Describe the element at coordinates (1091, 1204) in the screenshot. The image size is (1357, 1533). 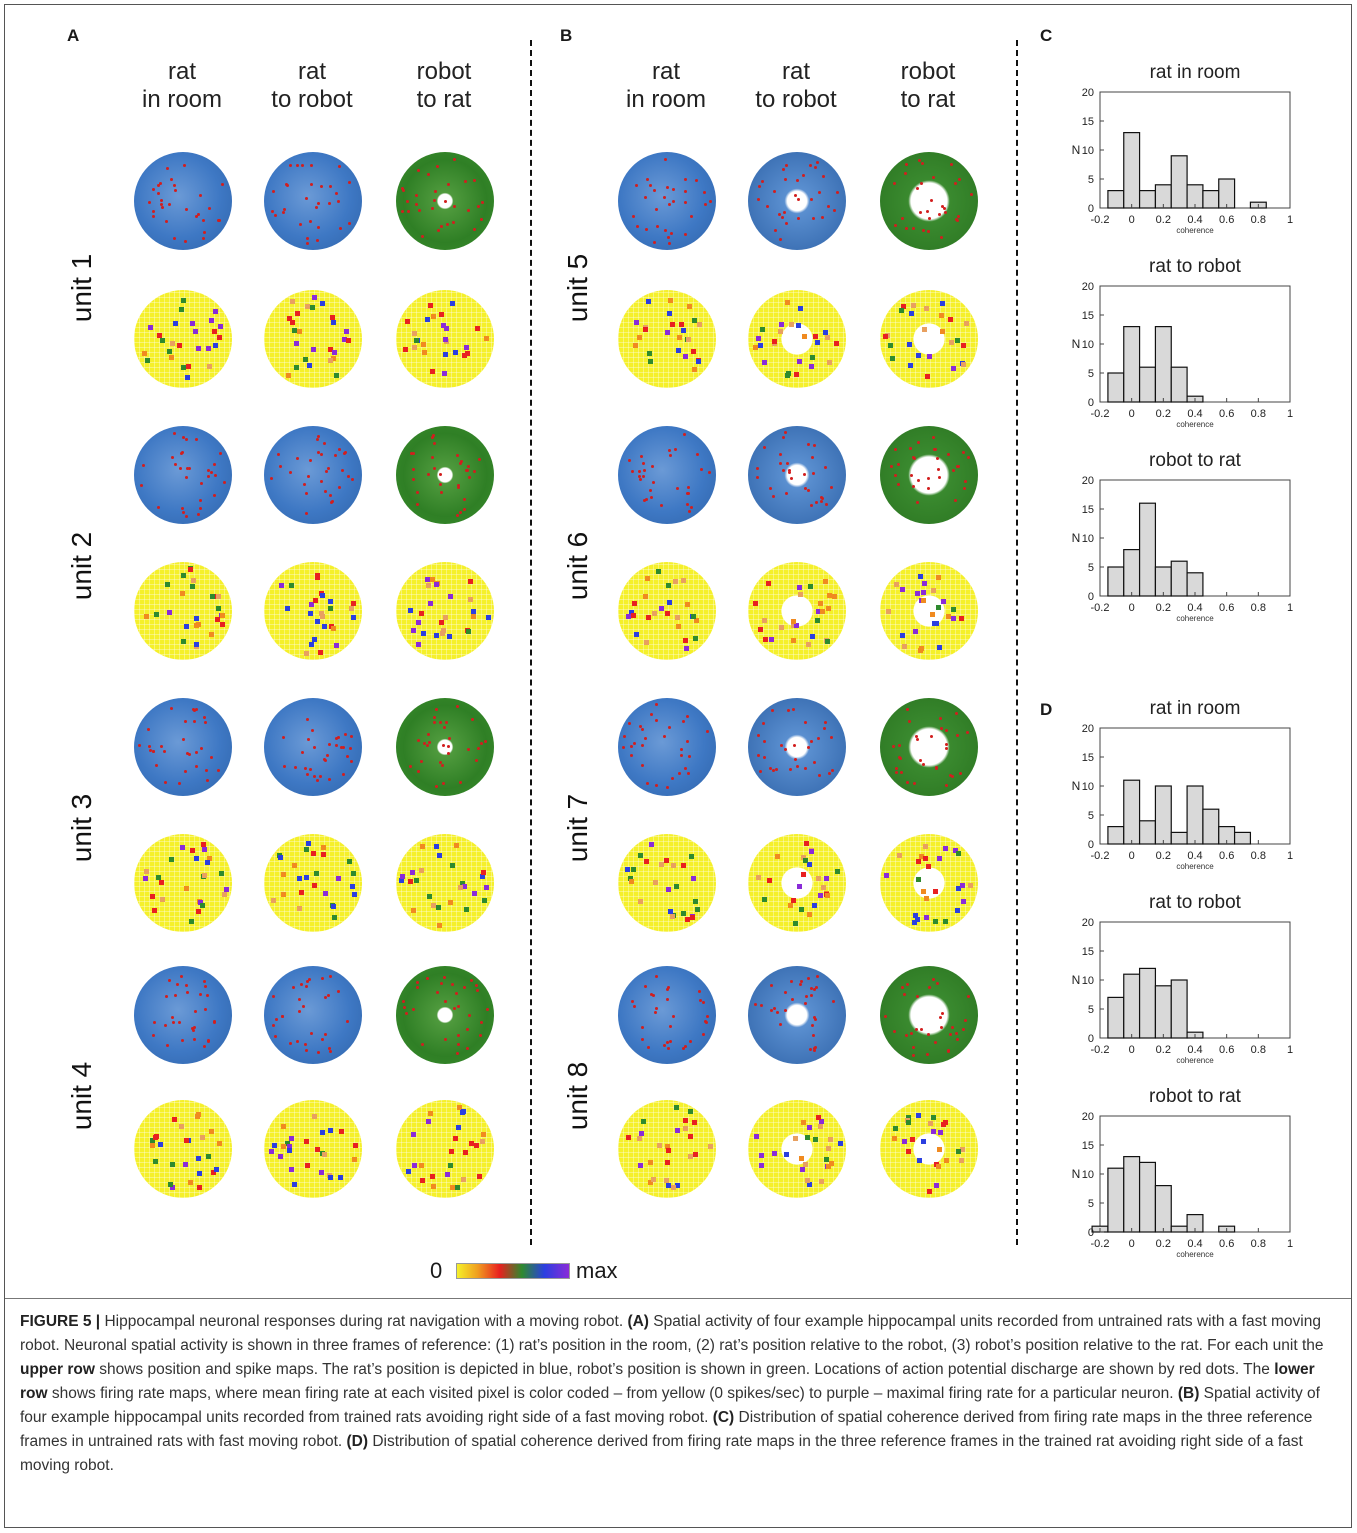
I see `y-tick-label: 5` at that location.